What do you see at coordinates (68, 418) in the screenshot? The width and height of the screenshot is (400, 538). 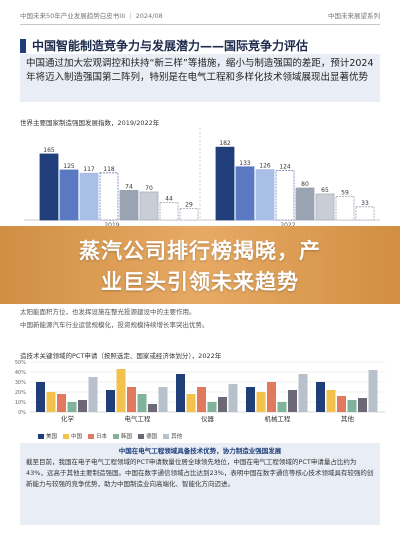 I see `chart2-category-label: 化学` at bounding box center [68, 418].